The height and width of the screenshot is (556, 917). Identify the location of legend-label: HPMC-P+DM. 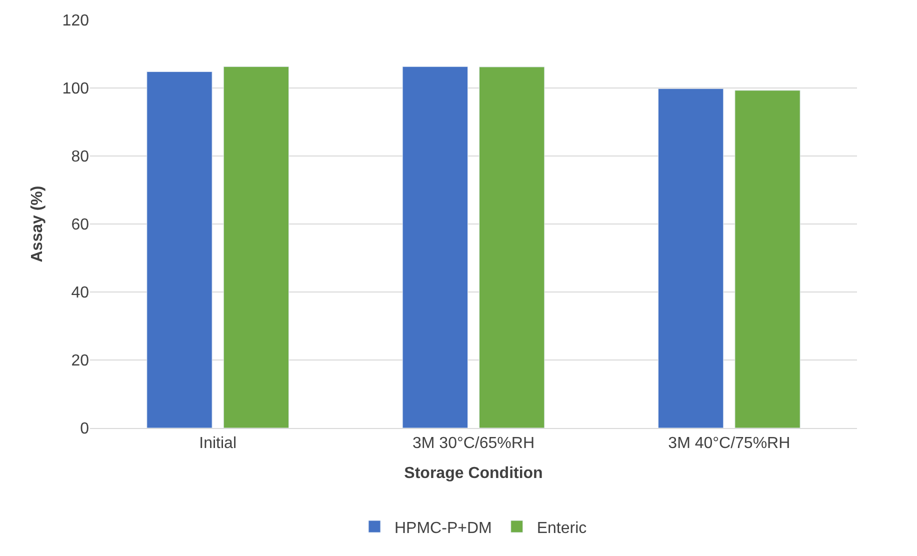
(443, 528).